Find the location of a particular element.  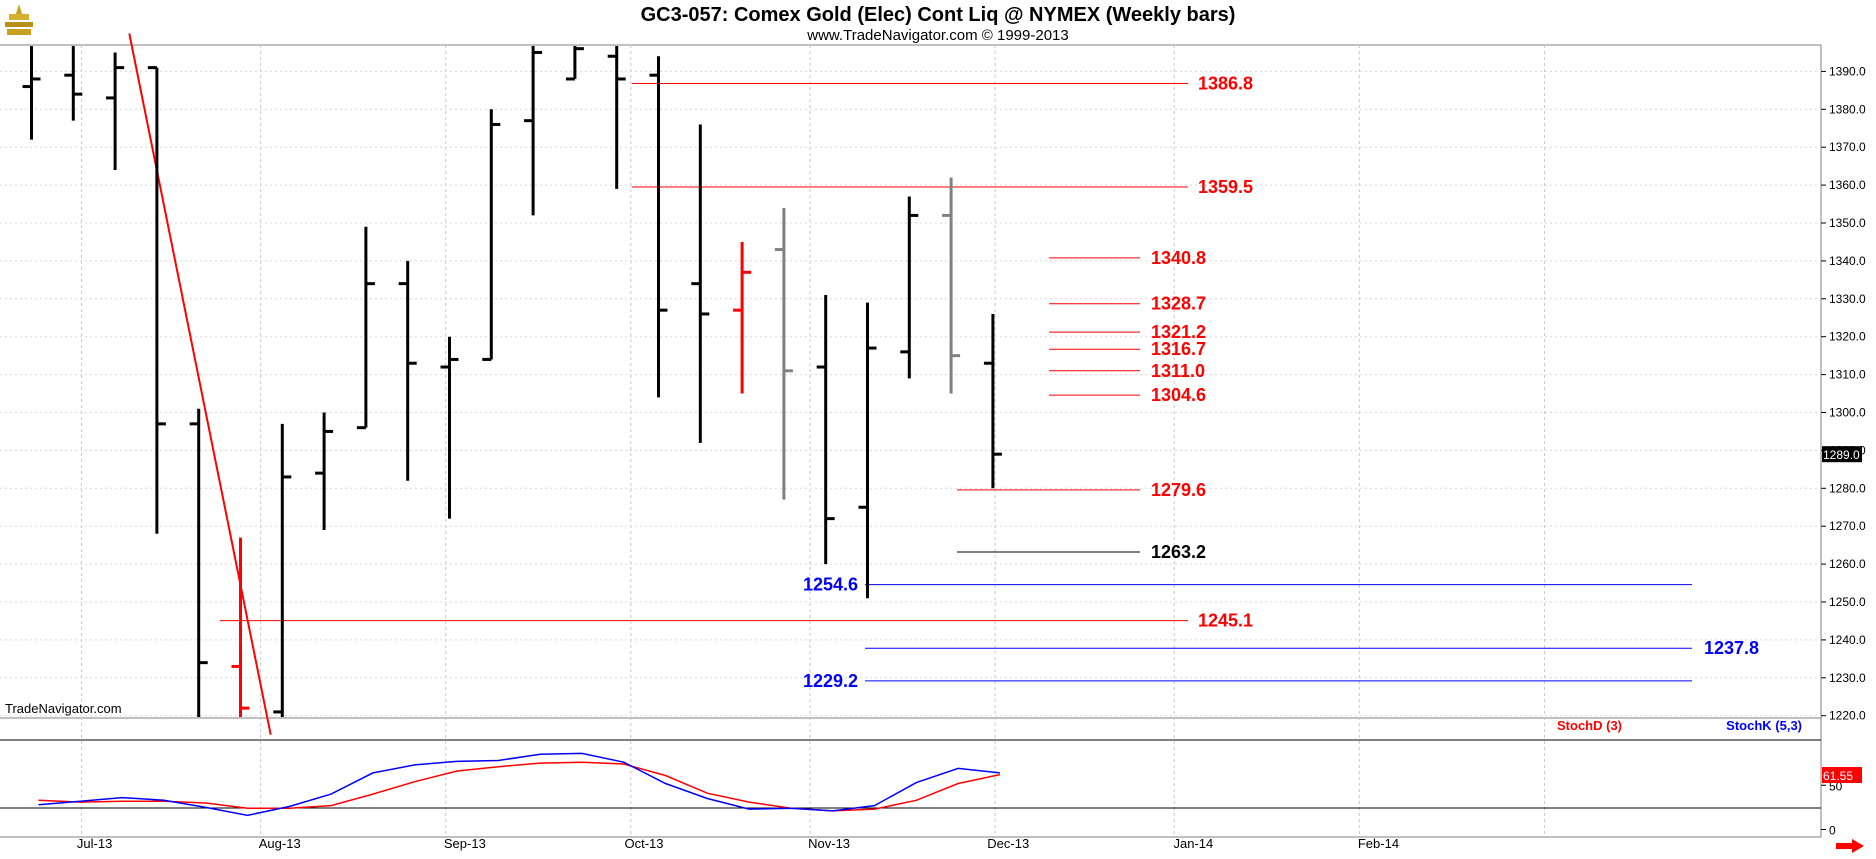

last-price-label: 1289.0 is located at coordinates (1841, 455).